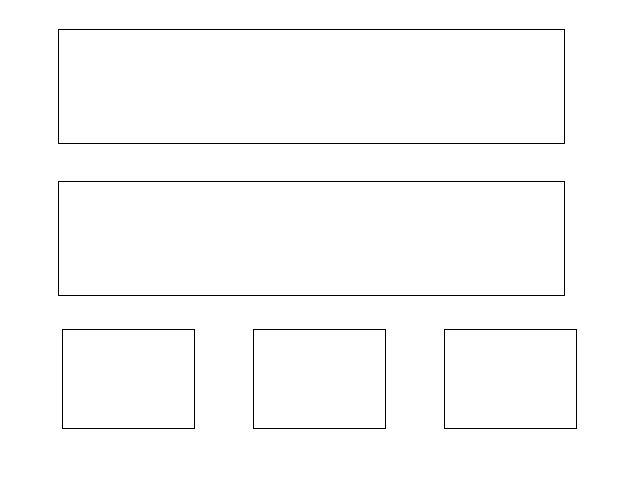 This screenshot has height=480, width=640. I want to click on panel-bottom-left-frame, so click(128, 379).